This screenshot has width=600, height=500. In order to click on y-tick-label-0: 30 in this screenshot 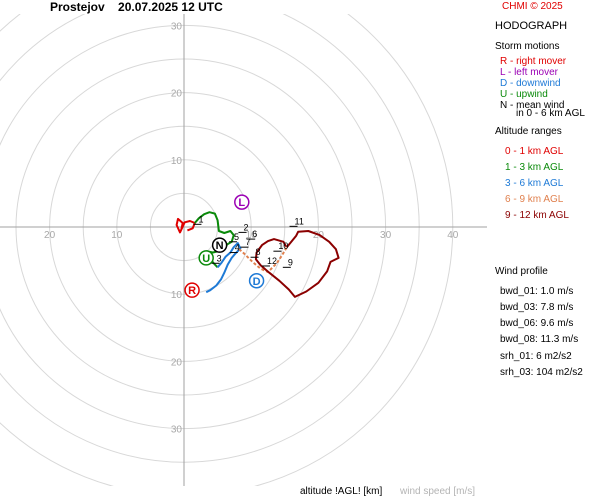, I will do `click(177, 26)`.